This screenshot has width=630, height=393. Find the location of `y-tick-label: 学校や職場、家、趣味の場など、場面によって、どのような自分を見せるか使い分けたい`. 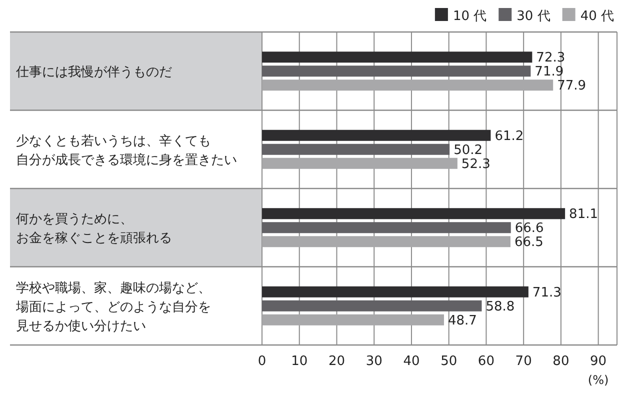

y-tick-label: 学校や職場、家、趣味の場など、場面によって、どのような自分を見せるか使い分けたい is located at coordinates (113, 307).